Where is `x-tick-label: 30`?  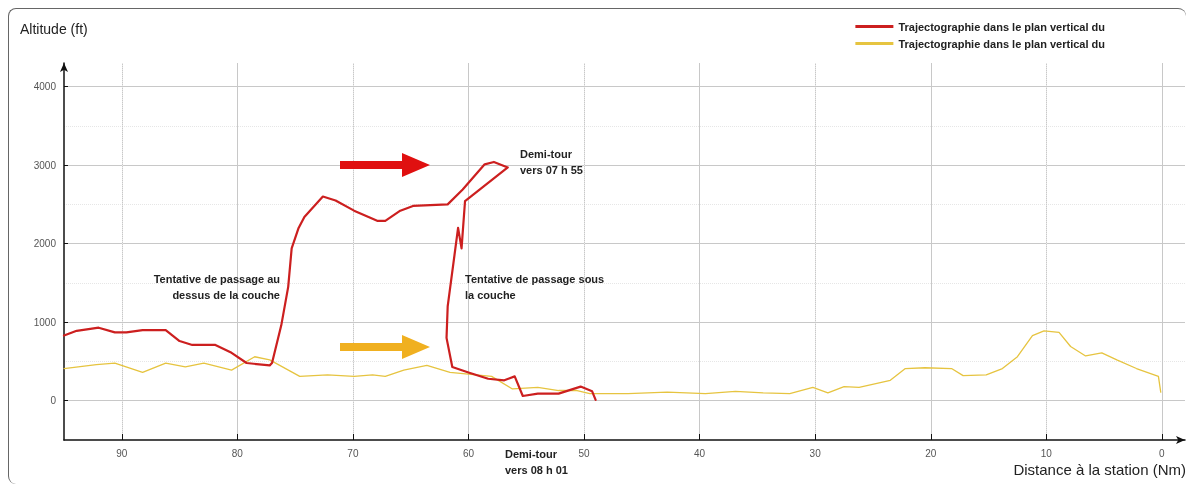
x-tick-label: 30 is located at coordinates (815, 453).